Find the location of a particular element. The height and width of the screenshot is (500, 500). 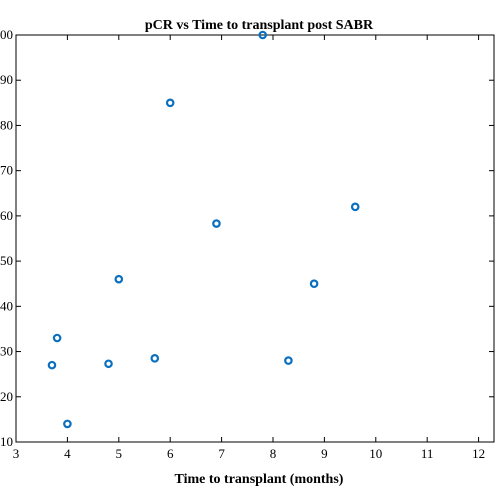

y-tick-label: 60 is located at coordinates (6, 215).